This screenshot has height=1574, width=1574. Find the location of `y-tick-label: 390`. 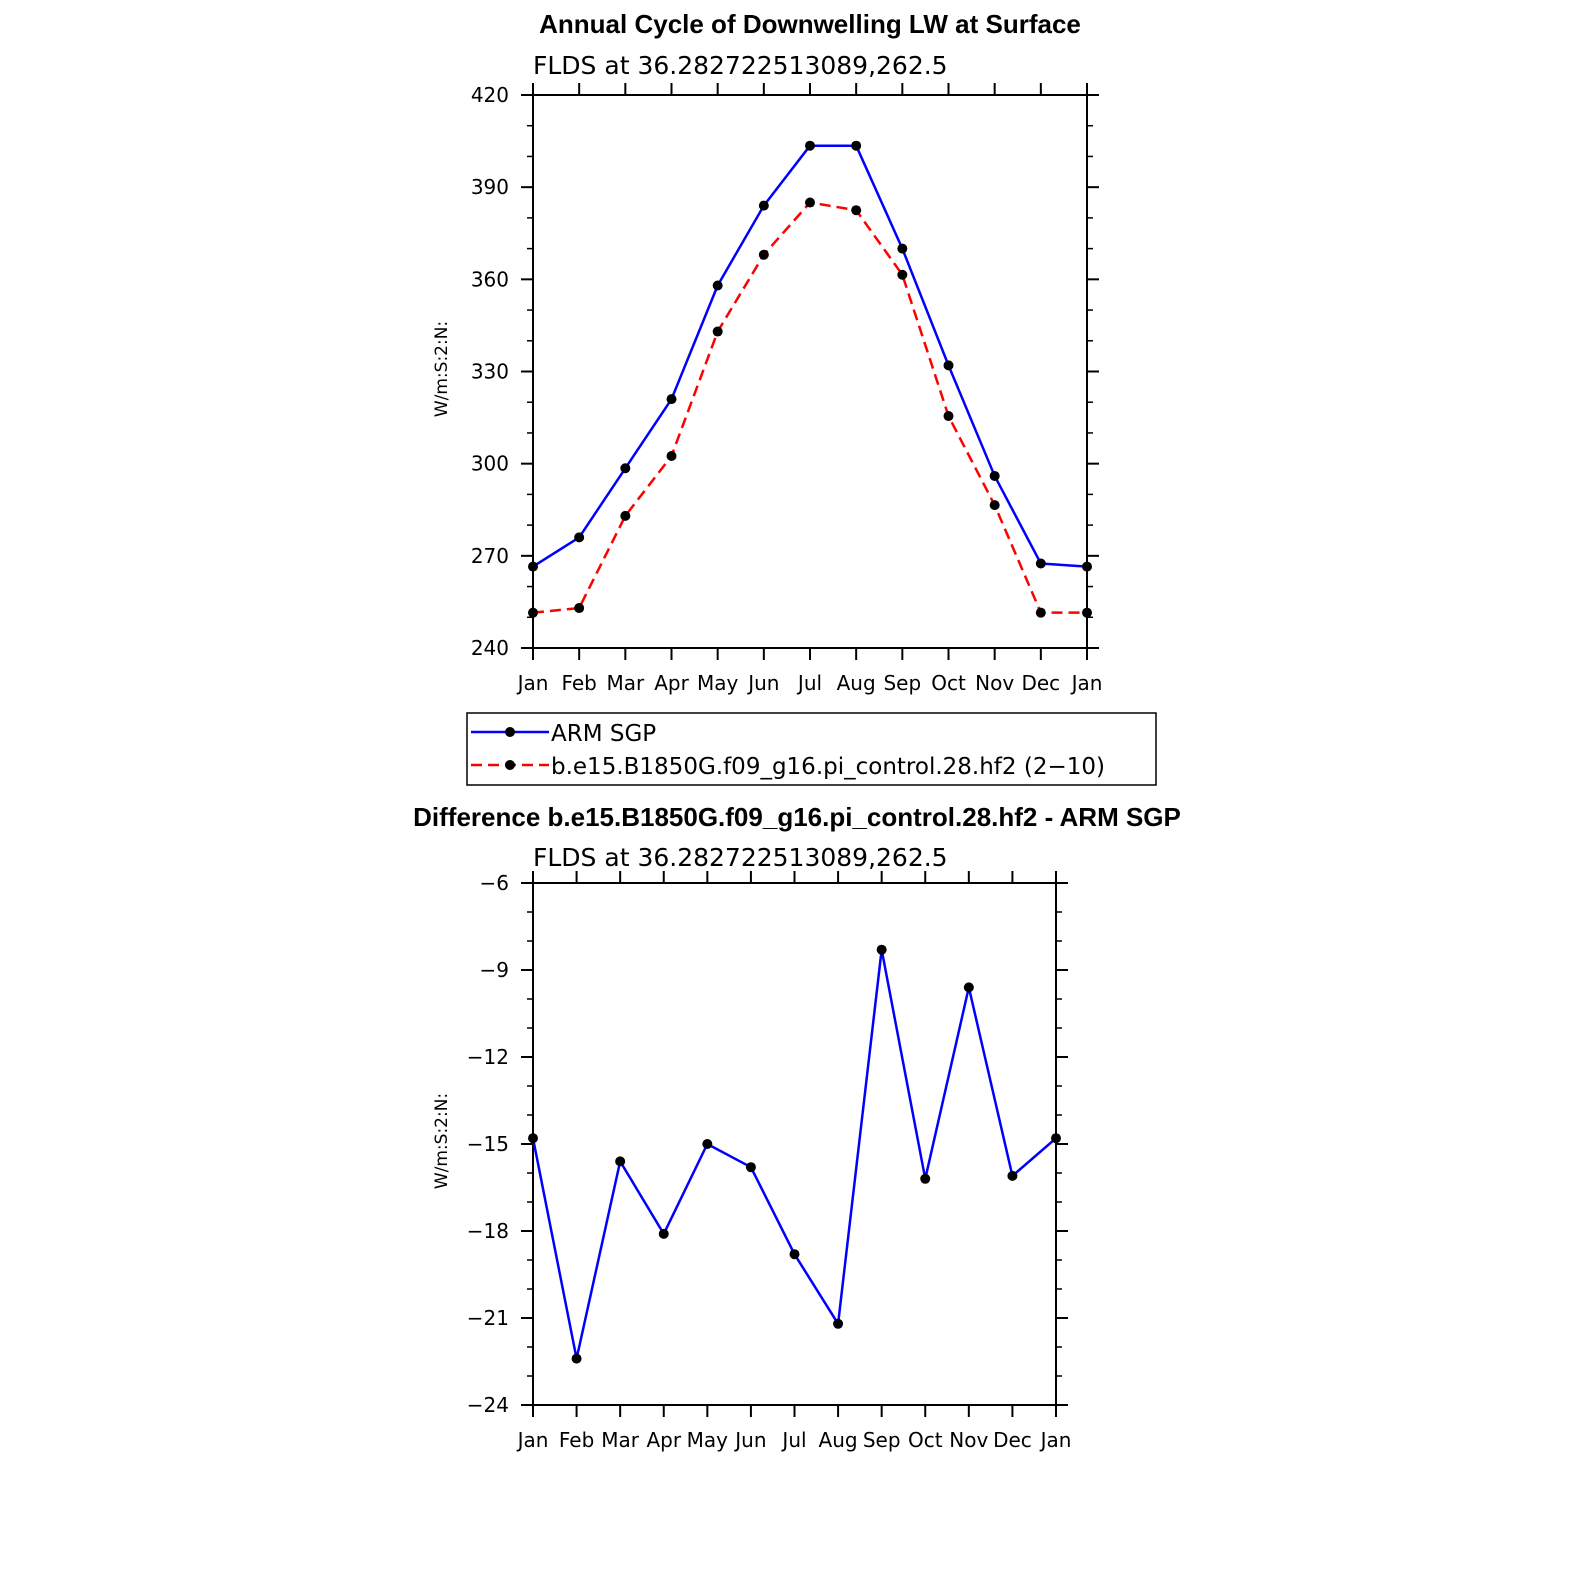

y-tick-label: 390 is located at coordinates (490, 187).